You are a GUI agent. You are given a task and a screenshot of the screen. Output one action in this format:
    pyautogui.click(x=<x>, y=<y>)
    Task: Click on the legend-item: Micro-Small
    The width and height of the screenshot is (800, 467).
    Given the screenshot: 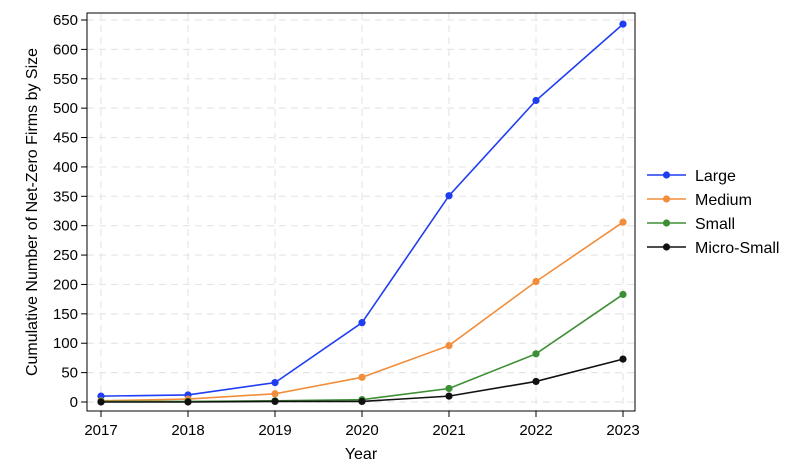 What is the action you would take?
    pyautogui.click(x=713, y=248)
    